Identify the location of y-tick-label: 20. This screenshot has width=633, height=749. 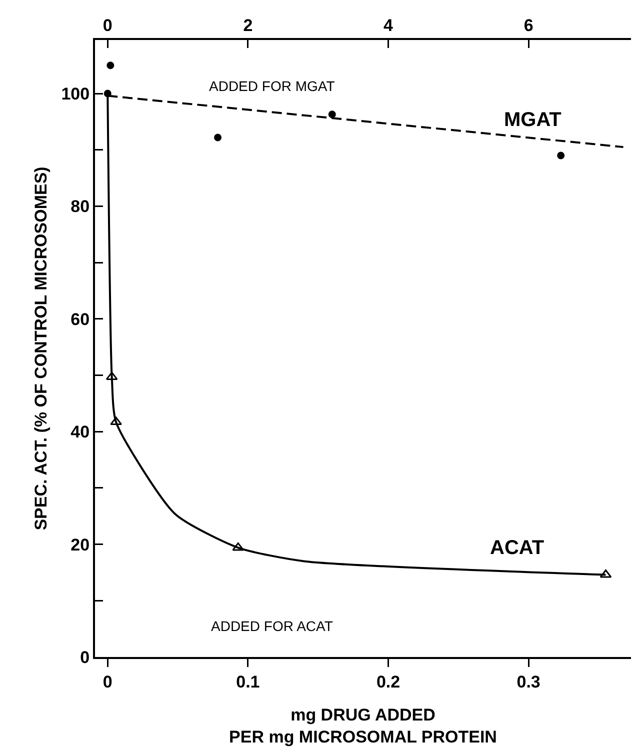
(80, 544).